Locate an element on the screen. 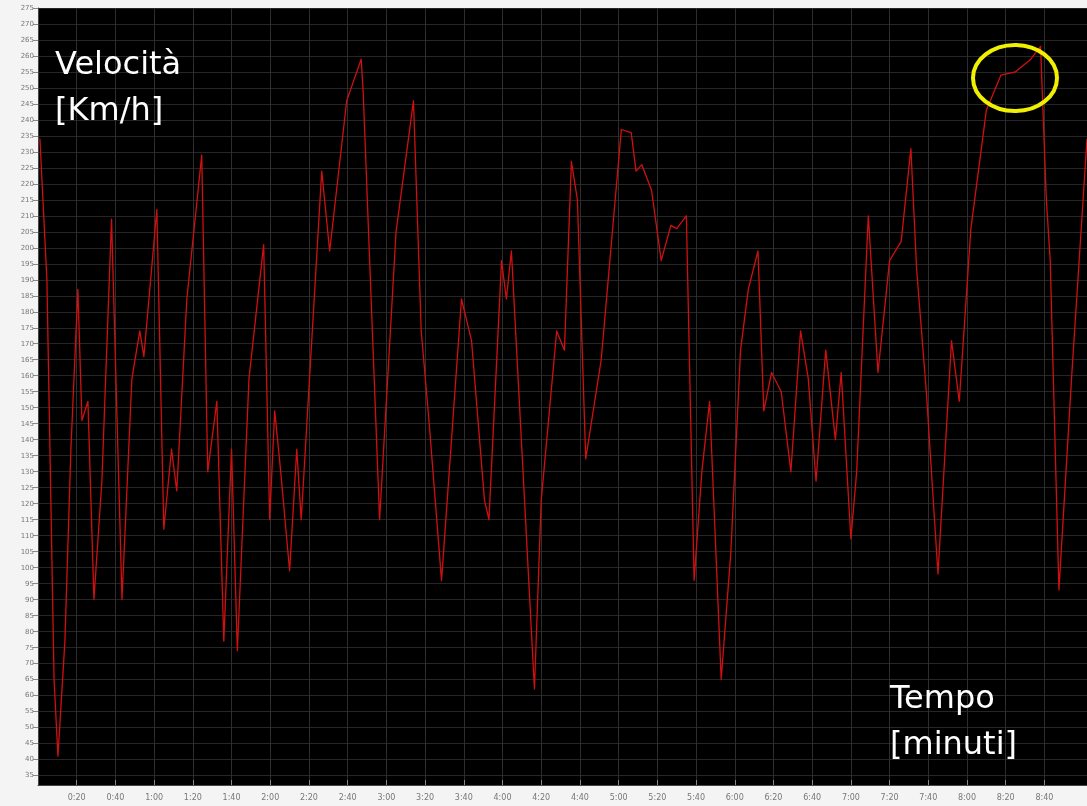 This screenshot has width=1087, height=806. x-tick-label: 4:20 is located at coordinates (541, 797).